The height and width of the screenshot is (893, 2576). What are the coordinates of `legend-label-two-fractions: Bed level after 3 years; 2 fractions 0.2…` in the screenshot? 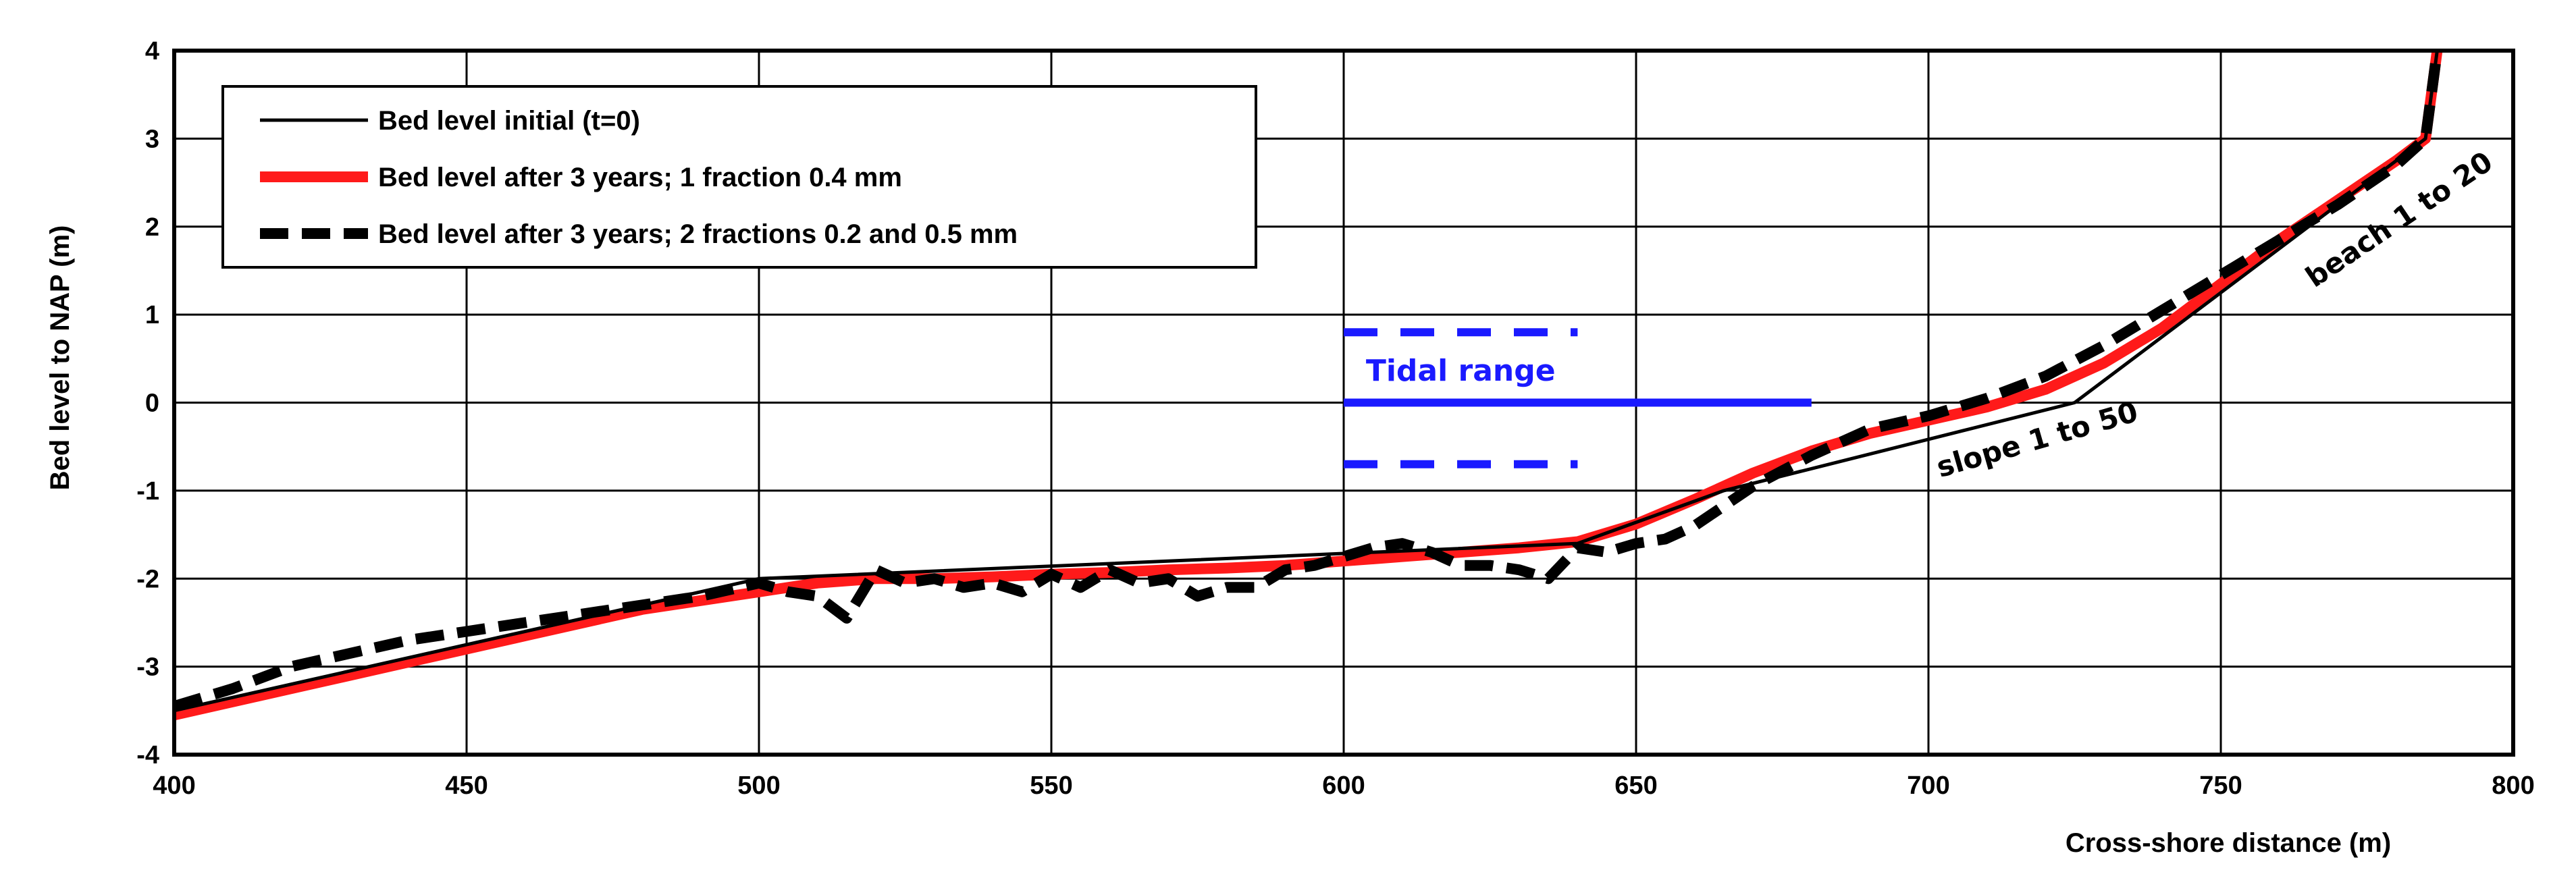 It's located at (698, 234).